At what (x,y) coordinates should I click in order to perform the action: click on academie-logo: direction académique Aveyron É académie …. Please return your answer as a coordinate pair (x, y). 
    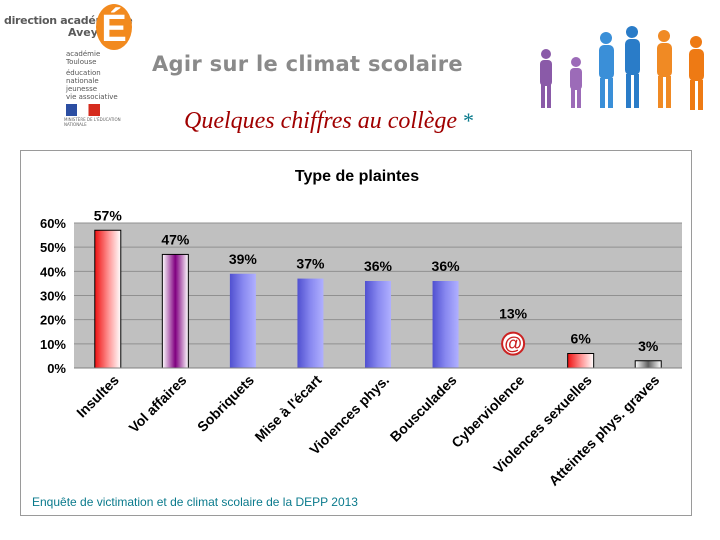
    Looking at the image, I should click on (69, 65).